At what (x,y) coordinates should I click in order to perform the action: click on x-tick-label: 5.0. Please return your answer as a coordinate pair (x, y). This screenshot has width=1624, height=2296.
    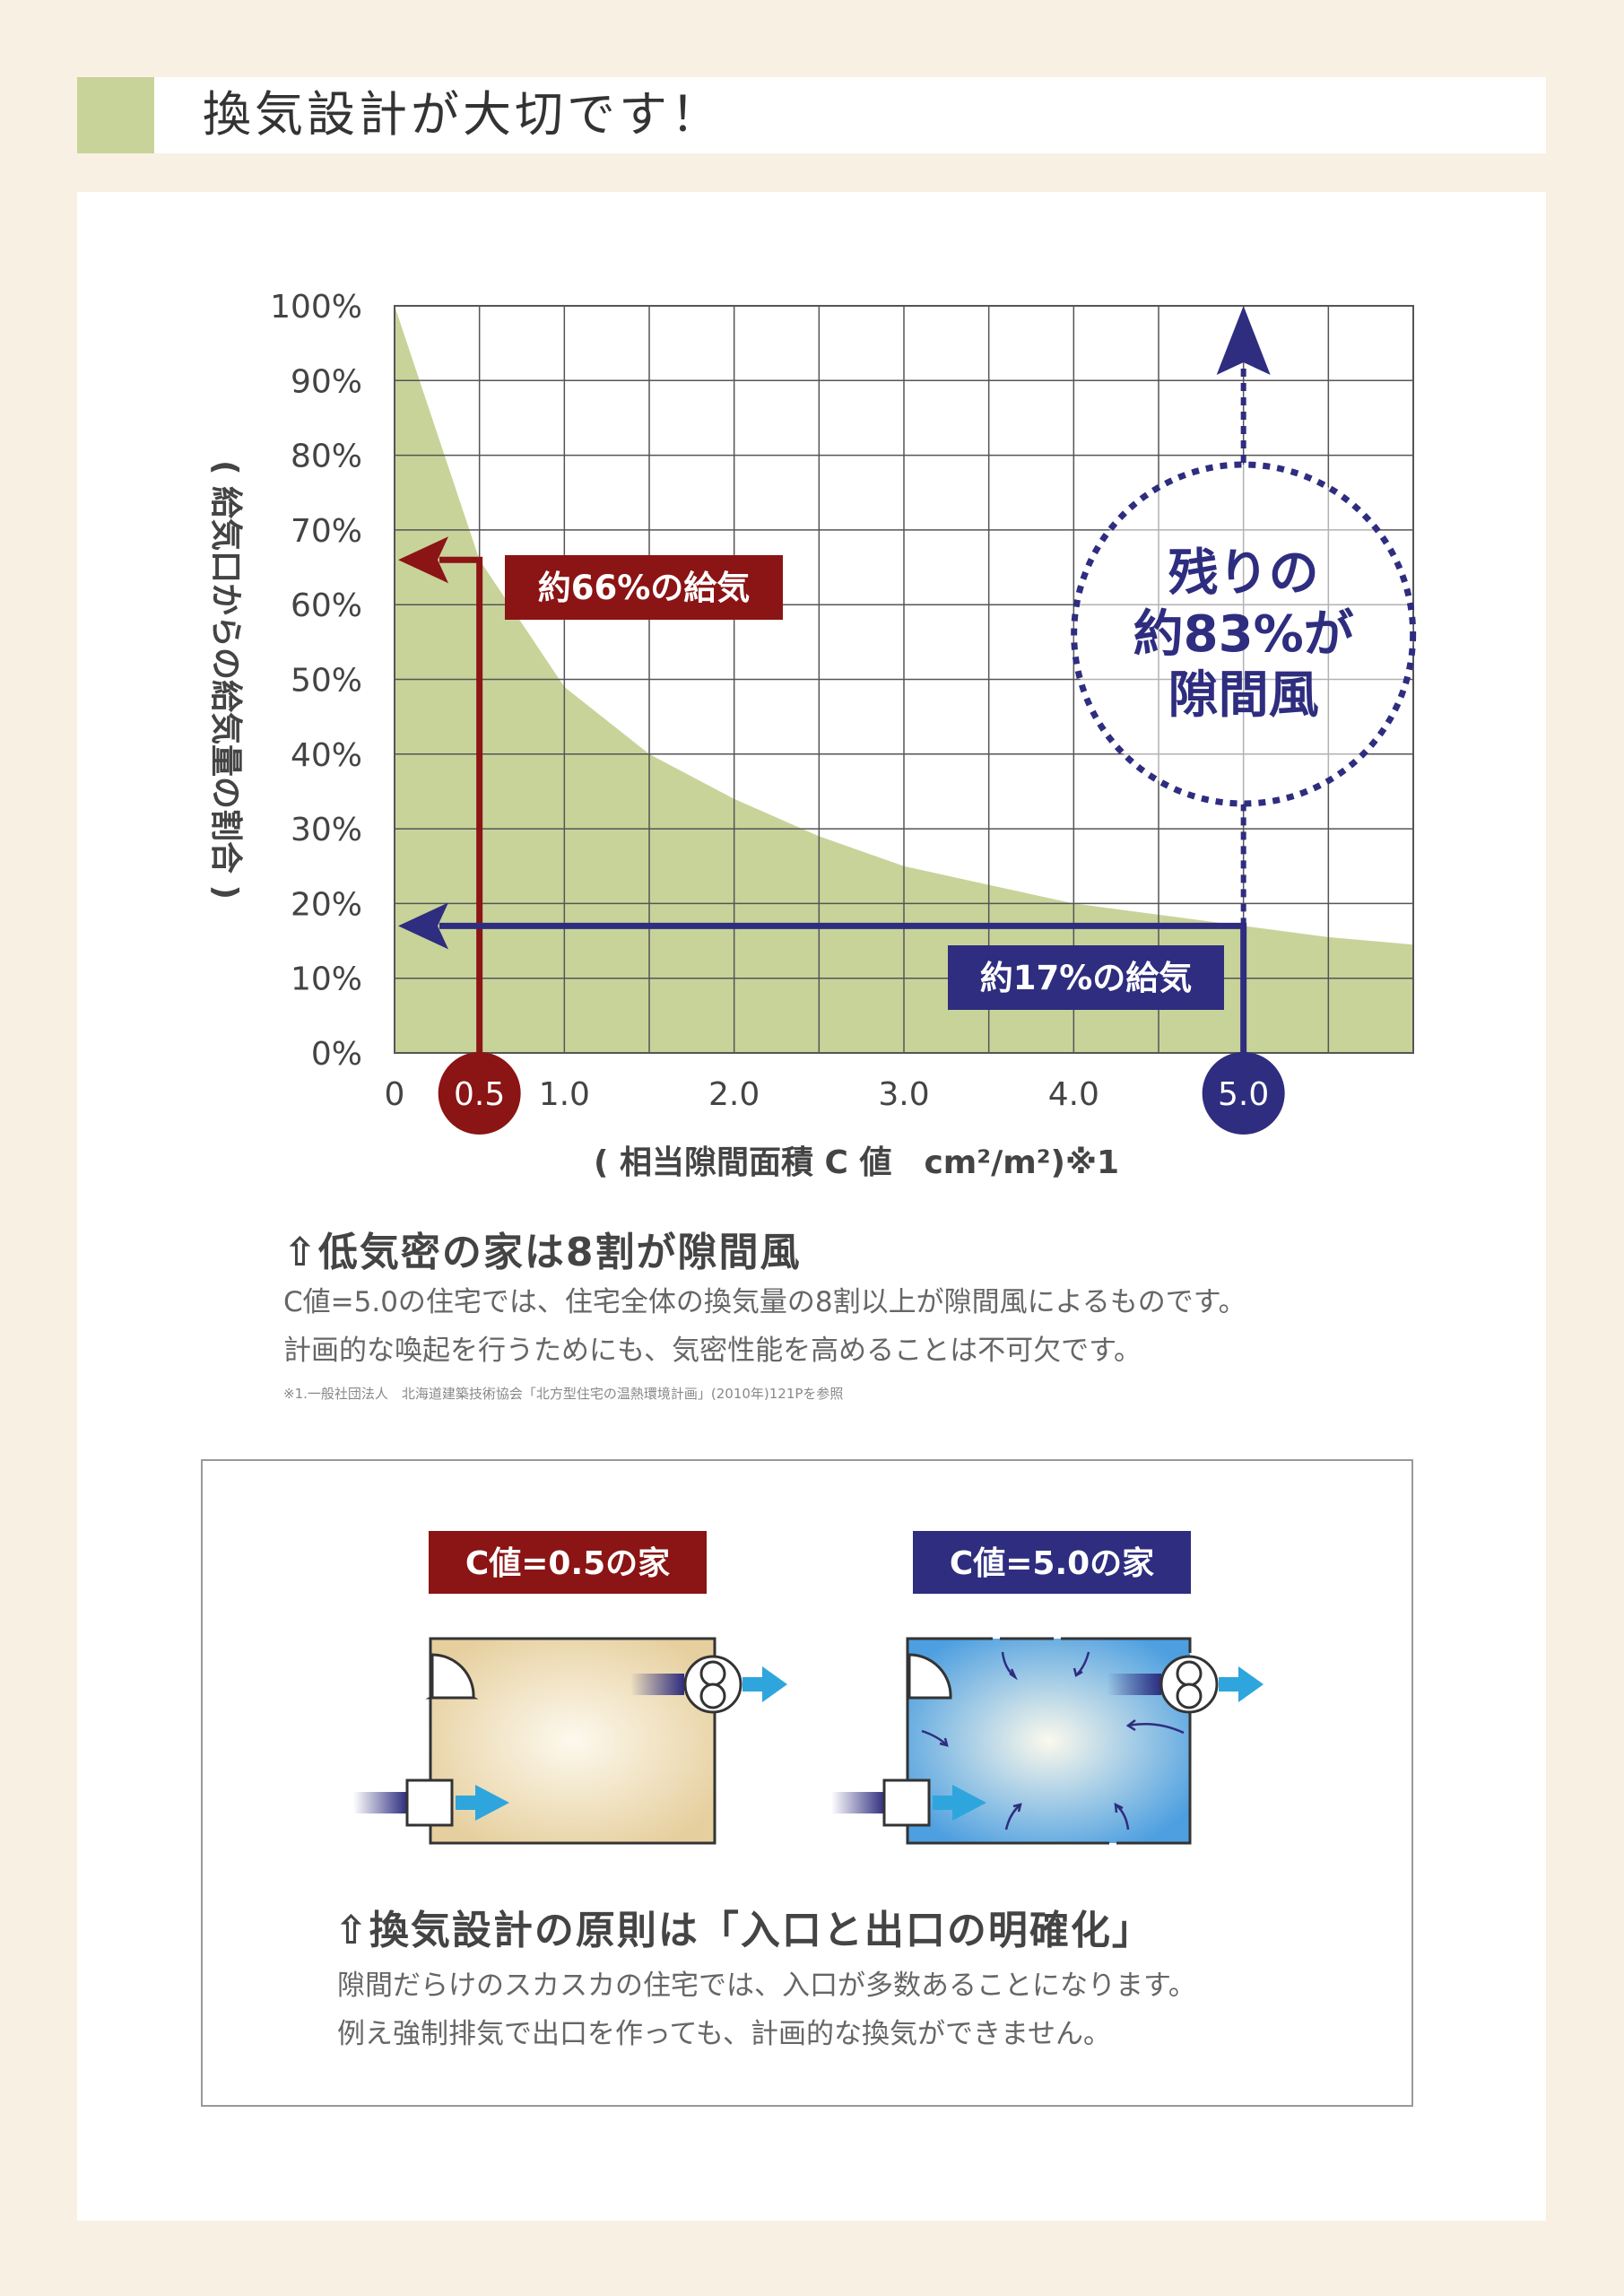
    Looking at the image, I should click on (1243, 1094).